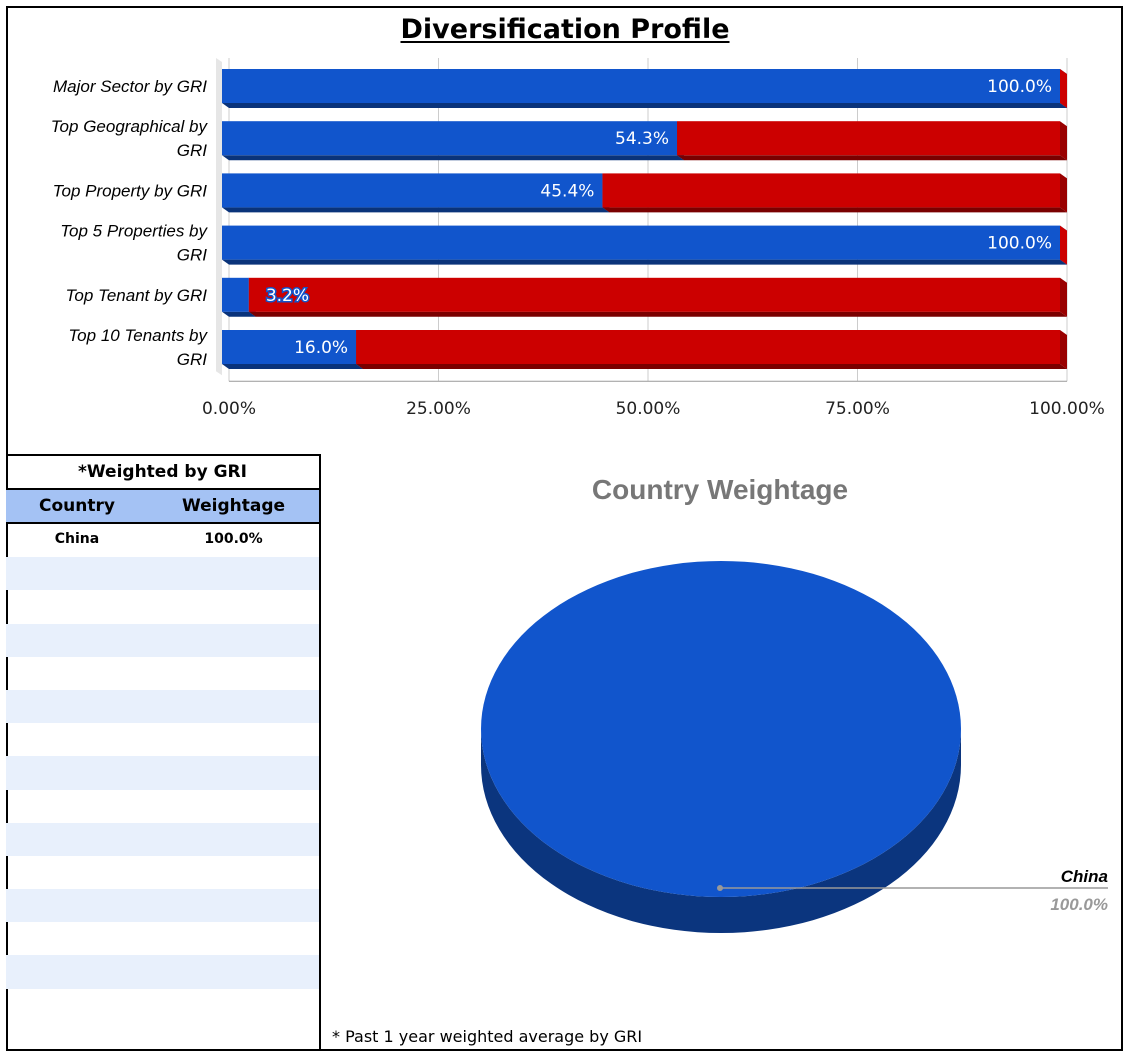 This screenshot has width=1130, height=1057. Describe the element at coordinates (233, 506) in the screenshot. I see `column-header-weightage: Weightage` at that location.